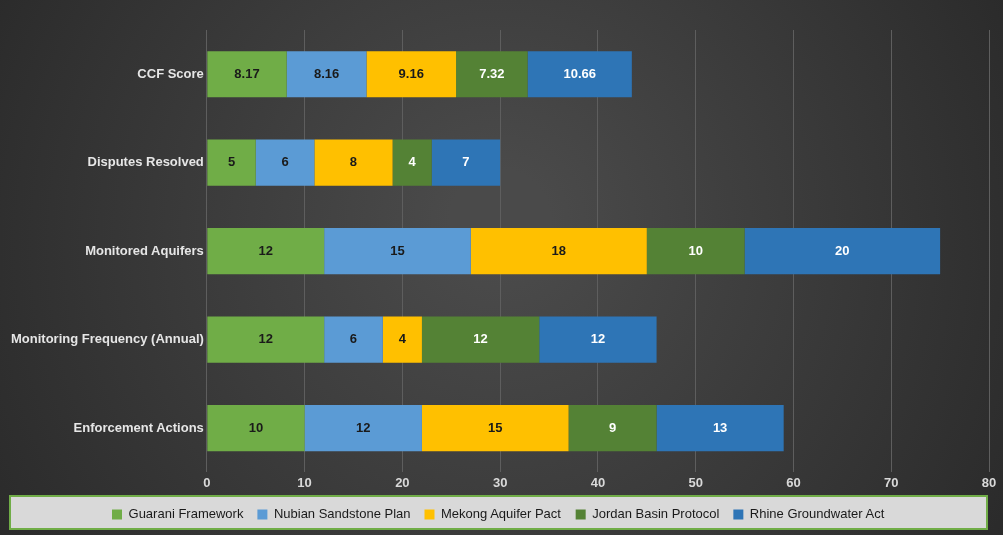 The width and height of the screenshot is (1003, 535). What do you see at coordinates (598, 482) in the screenshot?
I see `x-tick-label: 40` at bounding box center [598, 482].